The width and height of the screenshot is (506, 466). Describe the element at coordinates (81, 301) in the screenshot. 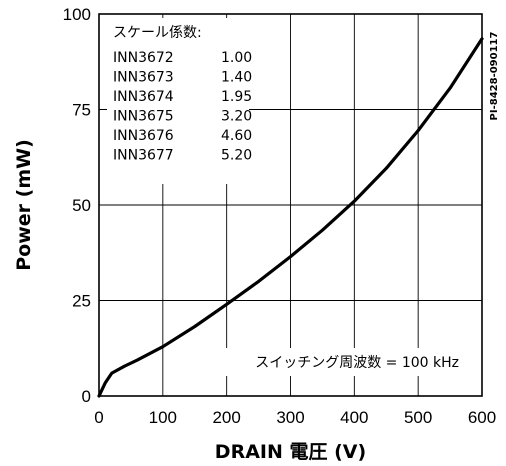

I see `y-tick-label: 25` at that location.